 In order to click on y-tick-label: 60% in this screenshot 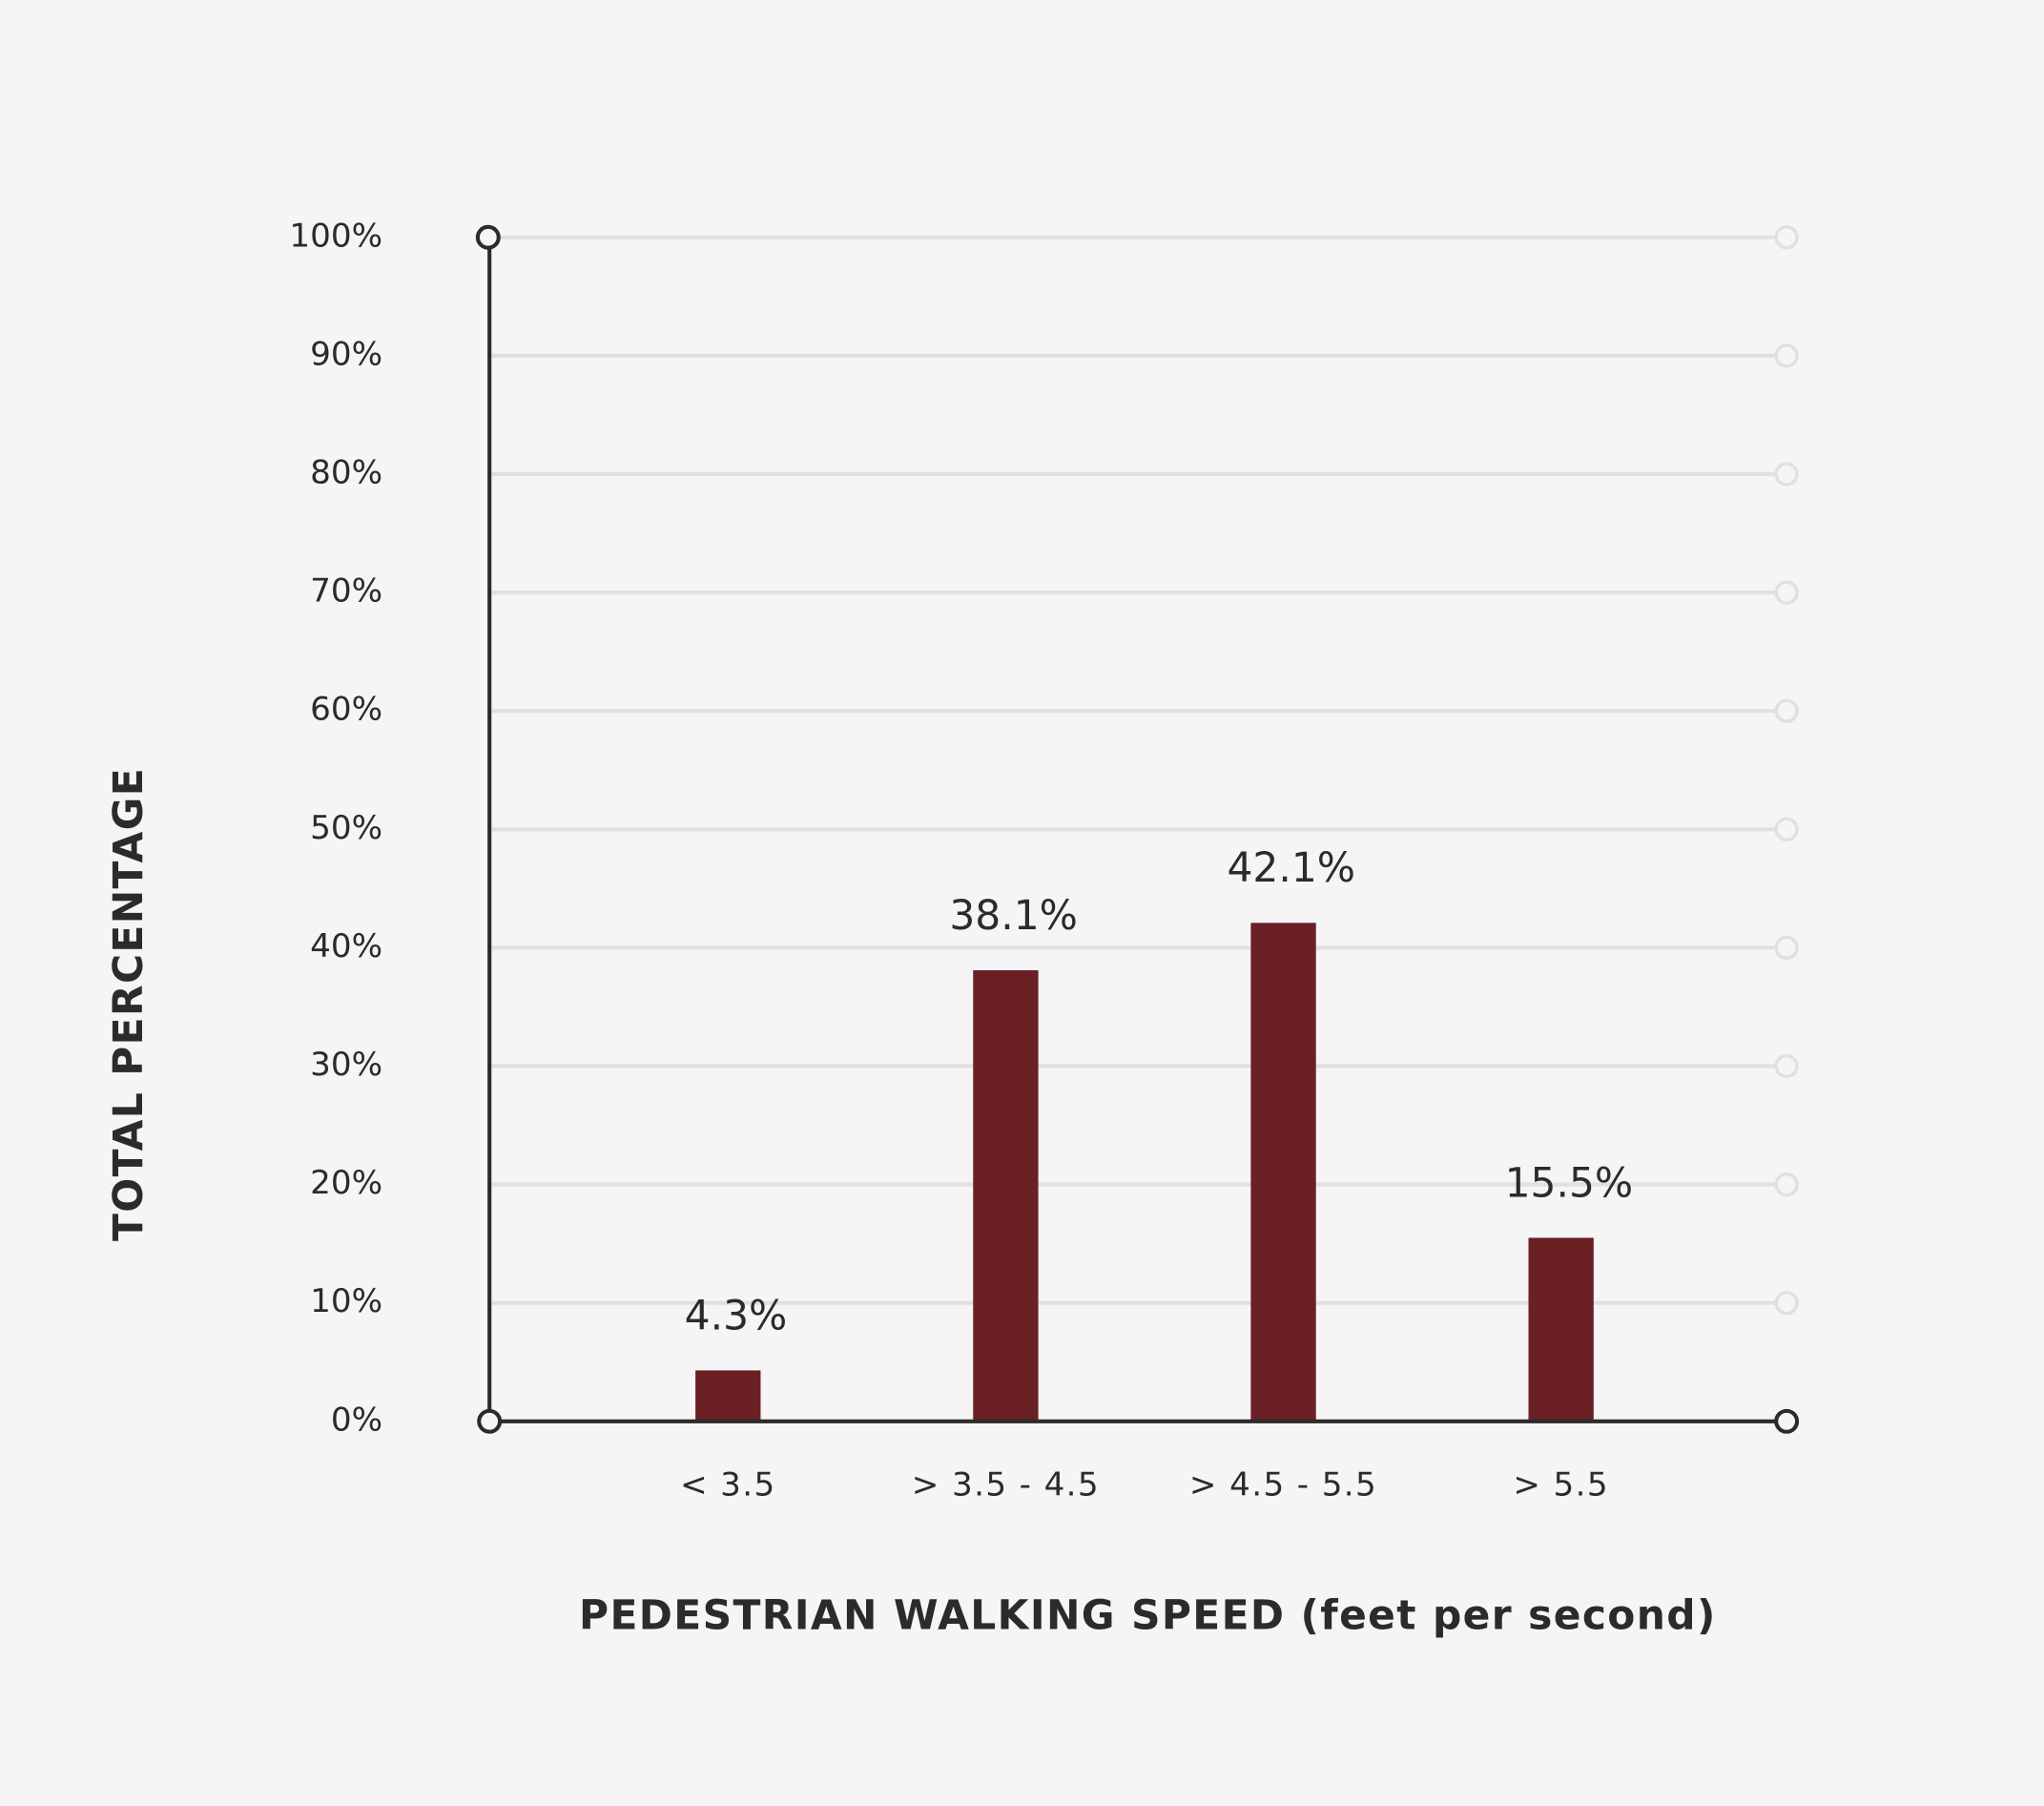, I will do `click(346, 710)`.